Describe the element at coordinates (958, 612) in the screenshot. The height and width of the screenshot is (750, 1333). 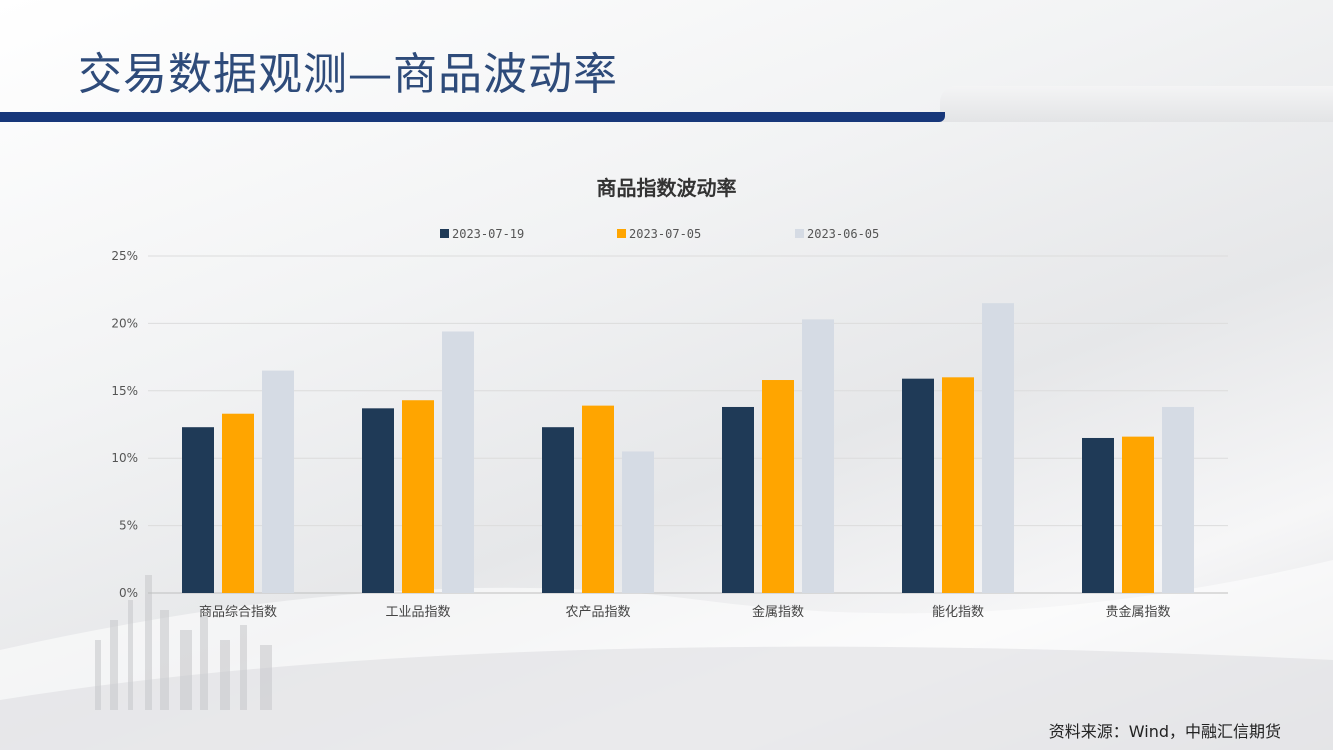
I see `category-label: 能化指数` at that location.